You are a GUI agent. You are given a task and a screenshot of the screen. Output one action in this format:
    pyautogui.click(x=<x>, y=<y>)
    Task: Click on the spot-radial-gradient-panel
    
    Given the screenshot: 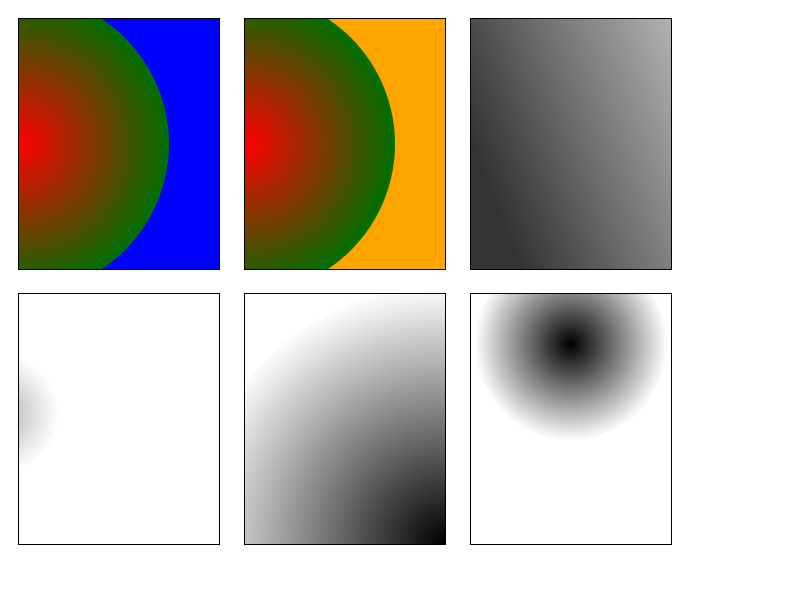 What is the action you would take?
    pyautogui.click(x=571, y=419)
    